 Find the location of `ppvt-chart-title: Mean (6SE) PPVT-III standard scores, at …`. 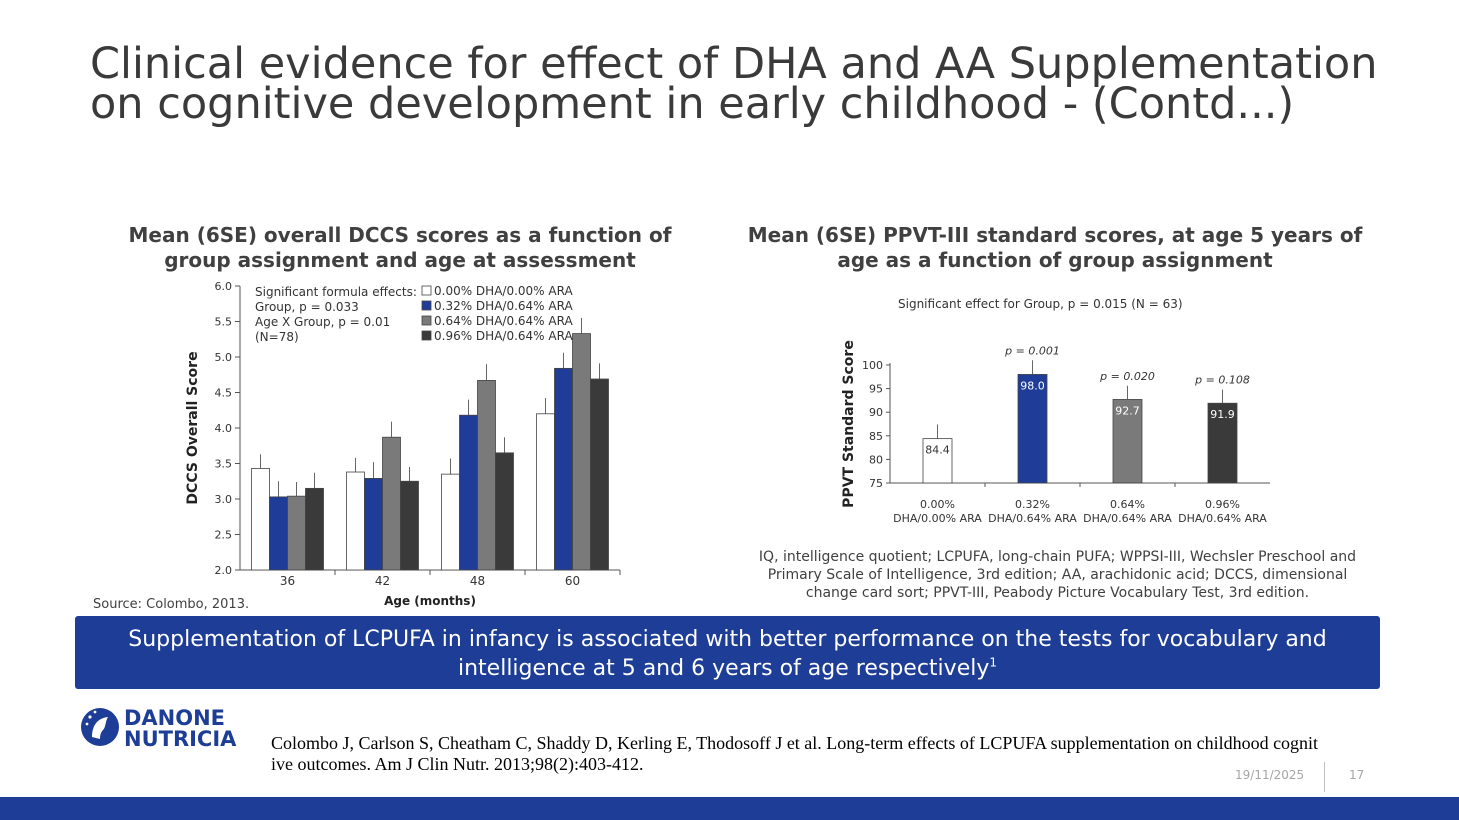

ppvt-chart-title: Mean (6SE) PPVT-III standard scores, at … is located at coordinates (1055, 247).